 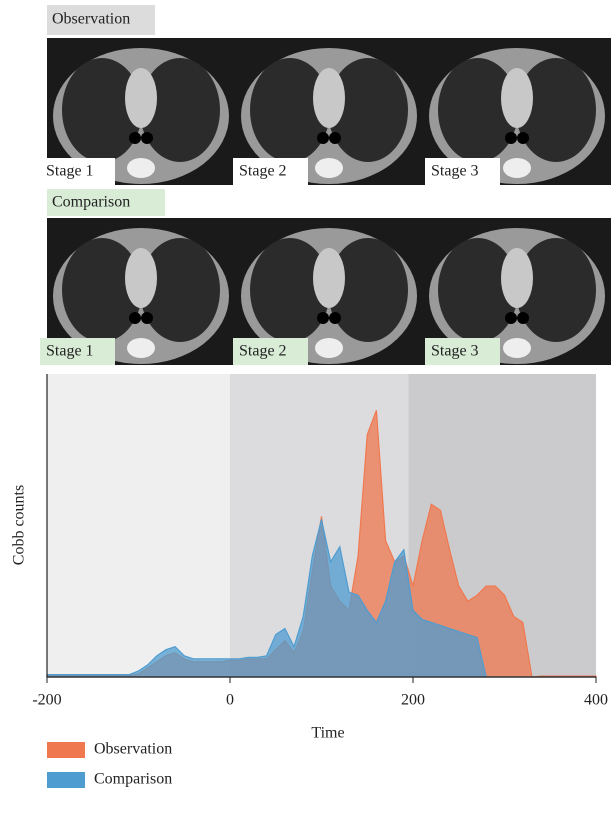 I want to click on legend-label: Observation, so click(x=133, y=749).